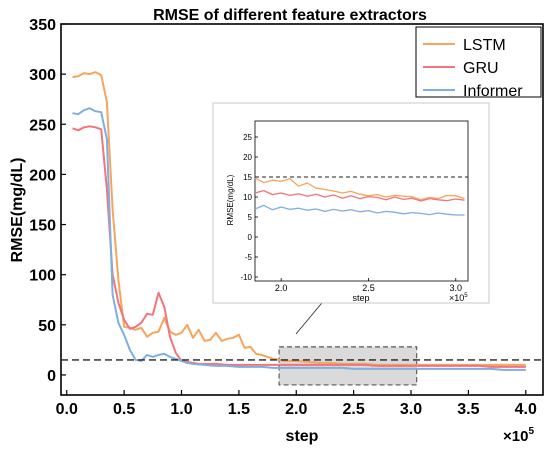 This screenshot has width=550, height=451. What do you see at coordinates (230, 199) in the screenshot?
I see `inset-y-axis-label: RMSE(mg/dL)` at bounding box center [230, 199].